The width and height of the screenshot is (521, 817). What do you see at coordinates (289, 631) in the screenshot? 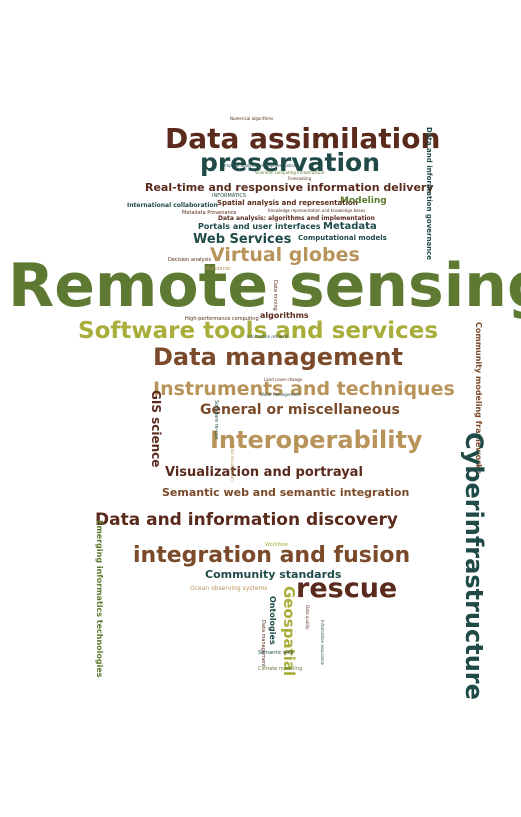
I see `word-geospatial: Geospatial` at bounding box center [289, 631].